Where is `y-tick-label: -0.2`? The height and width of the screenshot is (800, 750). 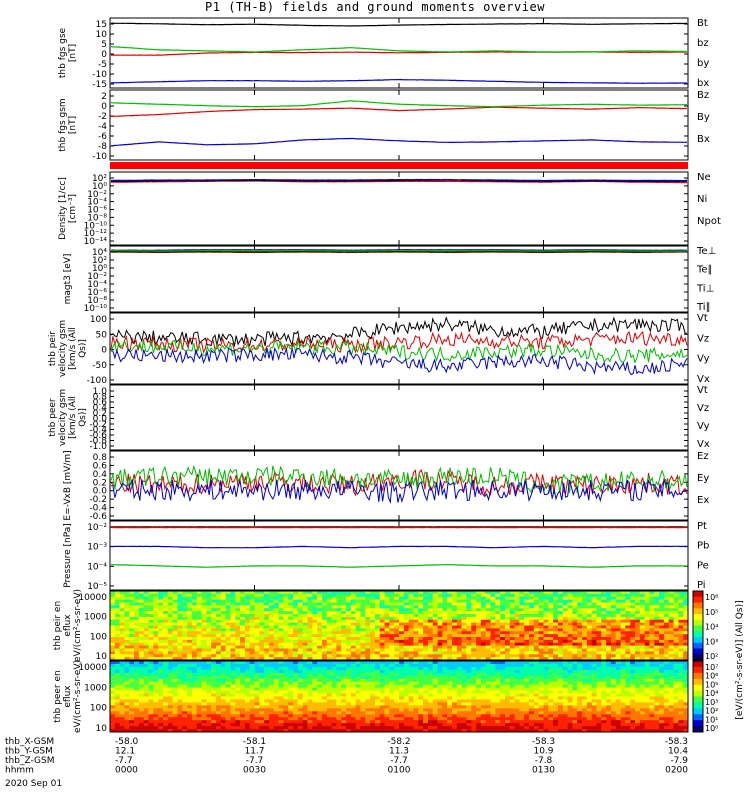 y-tick-label: -0.2 is located at coordinates (98, 500).